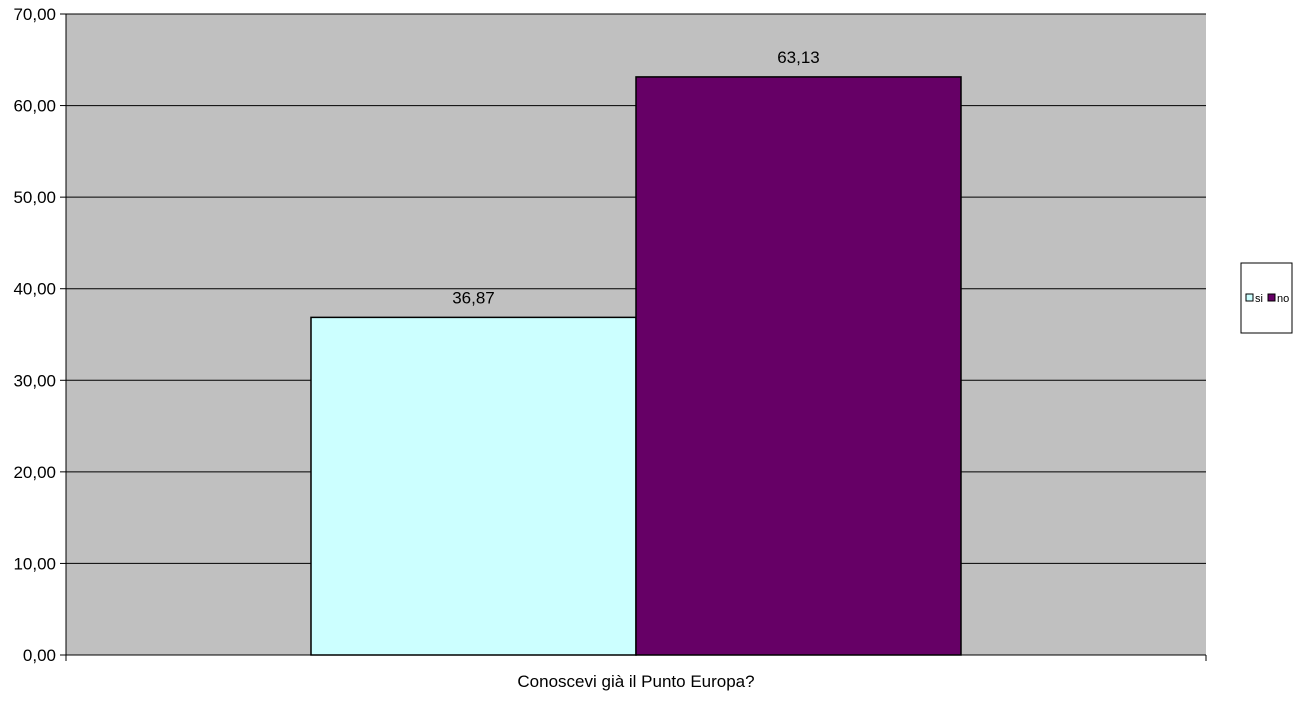  I want to click on y-tick-label: 70,00, so click(34, 14).